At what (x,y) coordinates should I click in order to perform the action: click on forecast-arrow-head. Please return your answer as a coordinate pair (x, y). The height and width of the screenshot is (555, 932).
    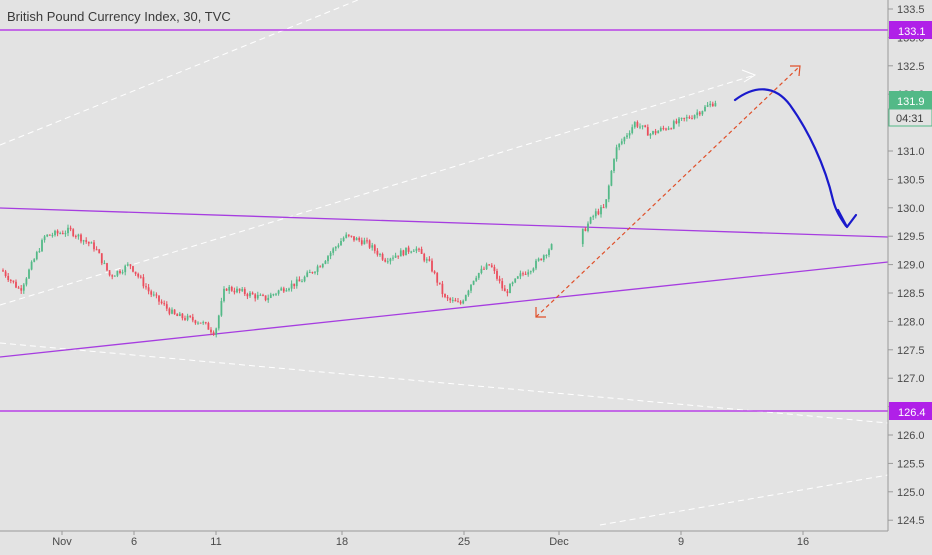
    Looking at the image, I should click on (847, 218).